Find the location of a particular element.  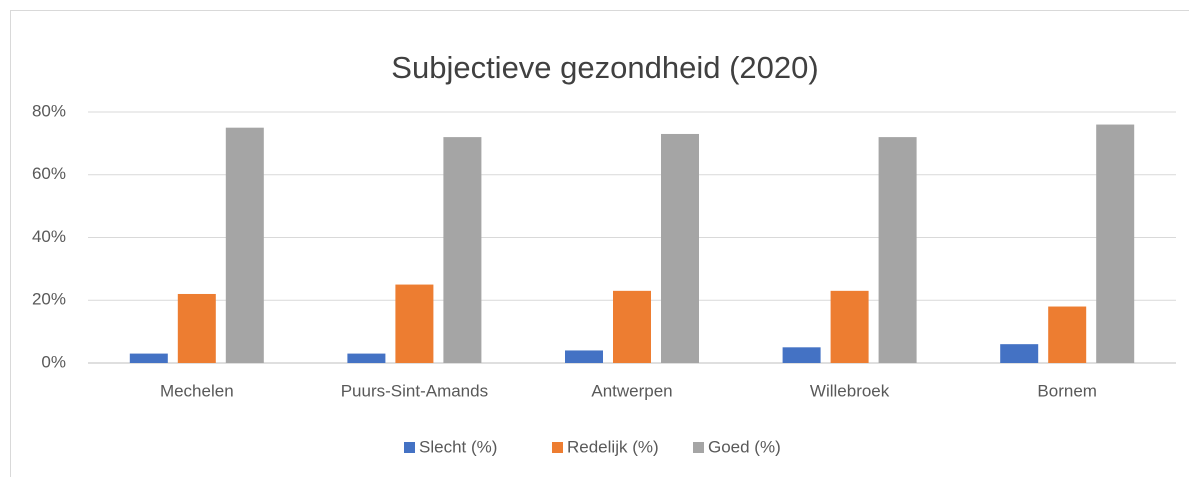

y-tick-label: 60% is located at coordinates (49, 173).